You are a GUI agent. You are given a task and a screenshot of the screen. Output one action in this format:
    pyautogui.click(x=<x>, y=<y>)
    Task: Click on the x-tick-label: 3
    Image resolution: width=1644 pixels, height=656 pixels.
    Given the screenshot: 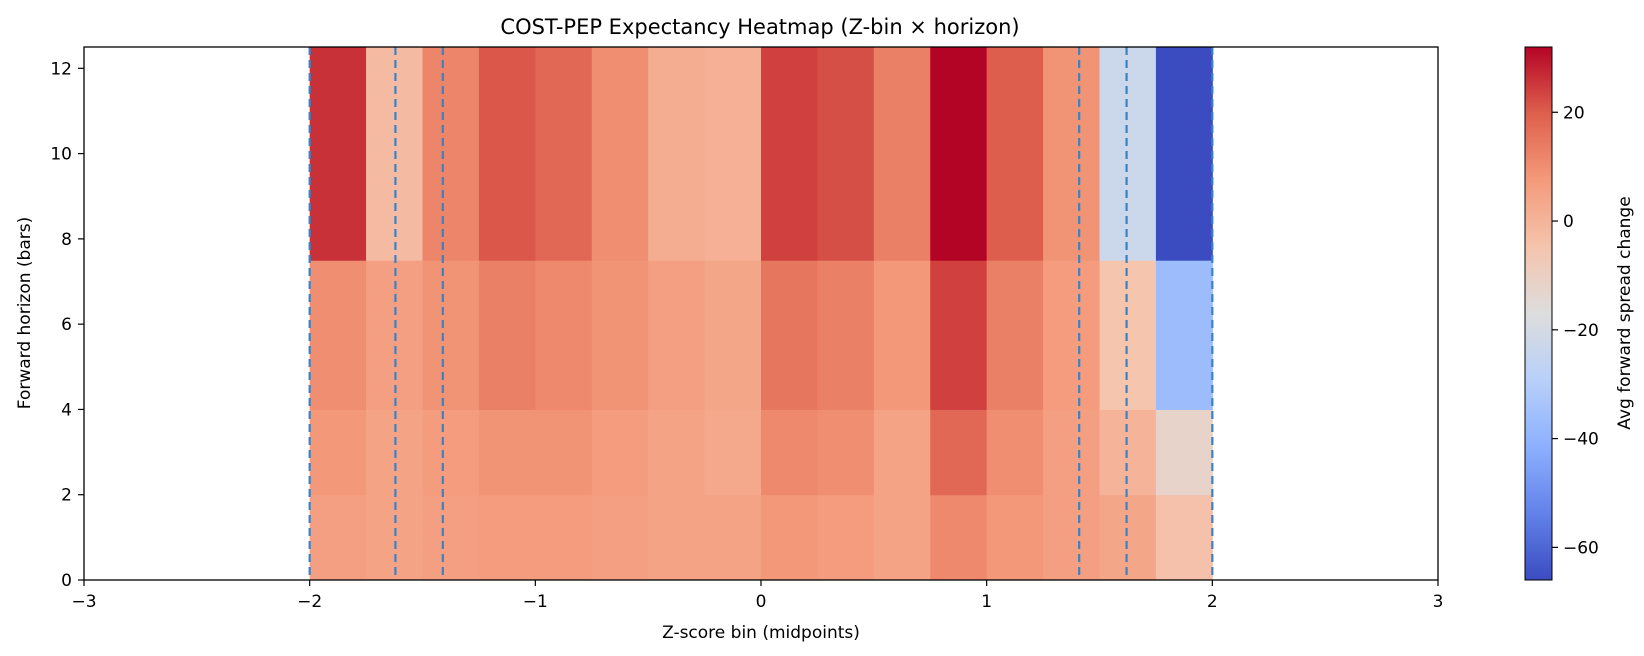 What is the action you would take?
    pyautogui.click(x=1438, y=602)
    